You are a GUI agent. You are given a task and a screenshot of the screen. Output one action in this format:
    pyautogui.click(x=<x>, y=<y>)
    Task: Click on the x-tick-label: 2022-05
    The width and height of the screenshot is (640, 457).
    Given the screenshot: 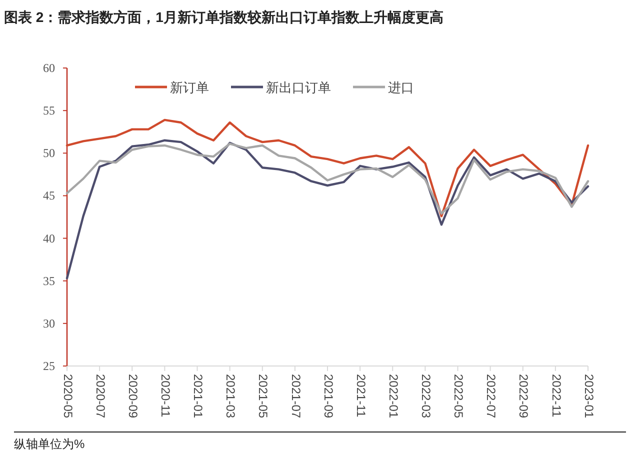 What is the action you would take?
    pyautogui.click(x=459, y=396)
    